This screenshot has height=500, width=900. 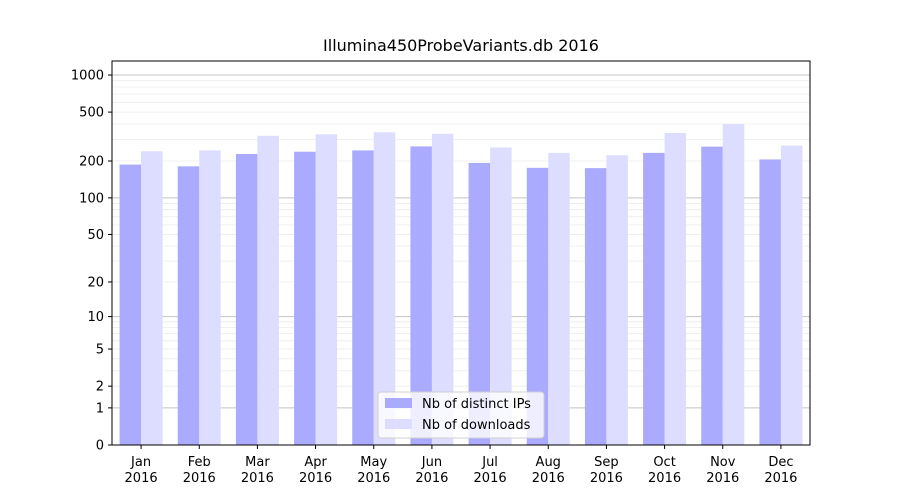 I want to click on x-tick-label-month: Sep, so click(x=606, y=462).